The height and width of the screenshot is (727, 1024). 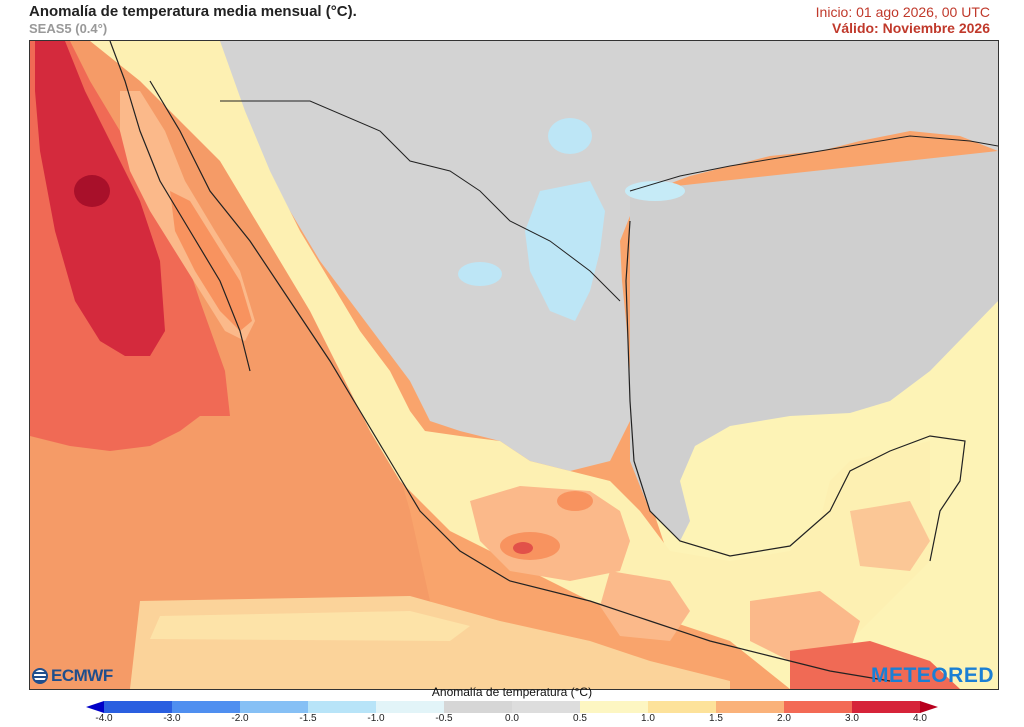 I want to click on colorbar-arrow-high, so click(x=929, y=707).